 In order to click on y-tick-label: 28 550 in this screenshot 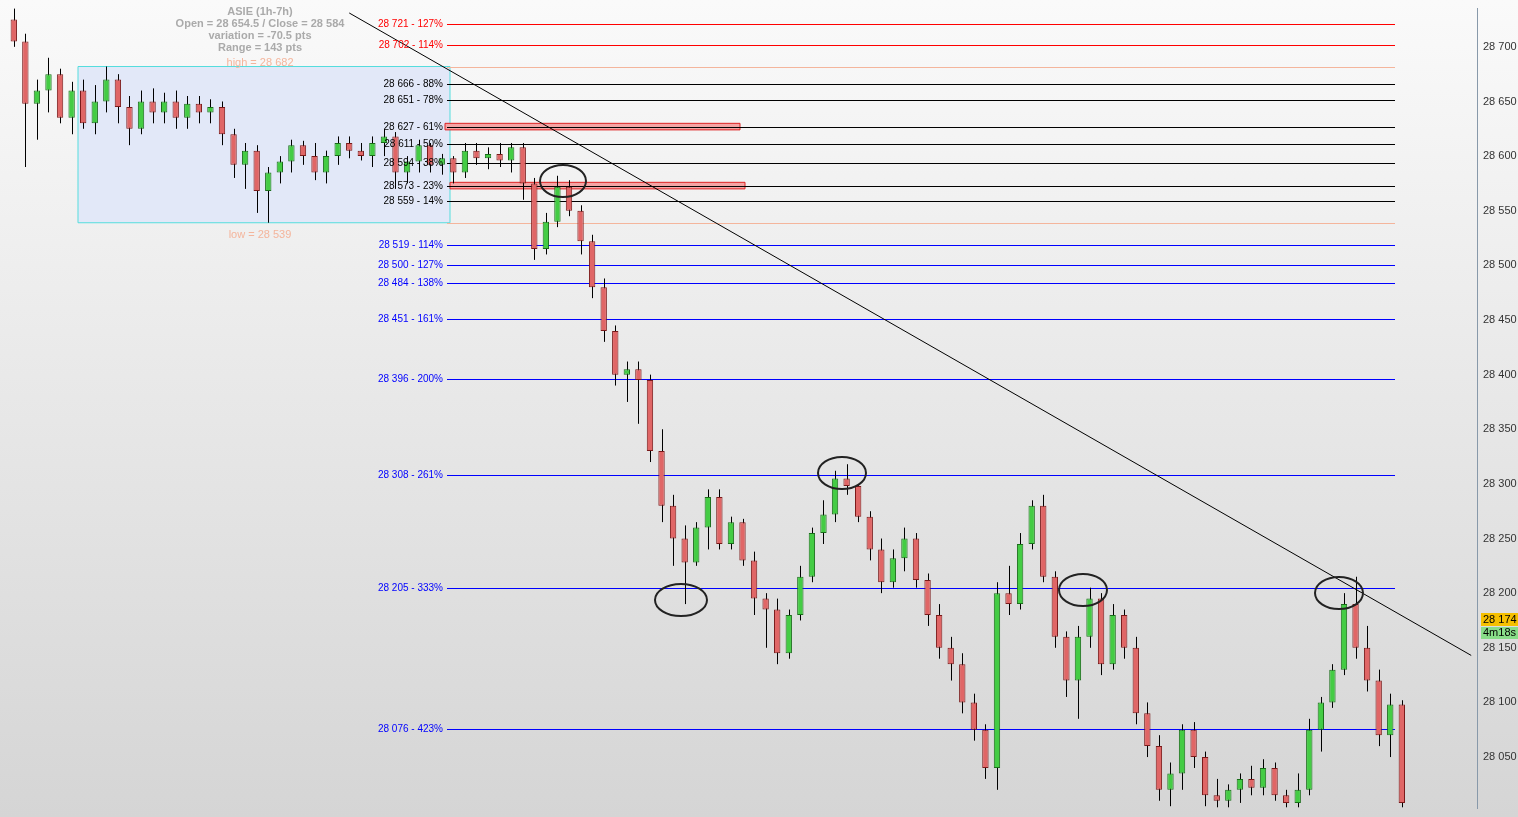, I will do `click(1500, 209)`.